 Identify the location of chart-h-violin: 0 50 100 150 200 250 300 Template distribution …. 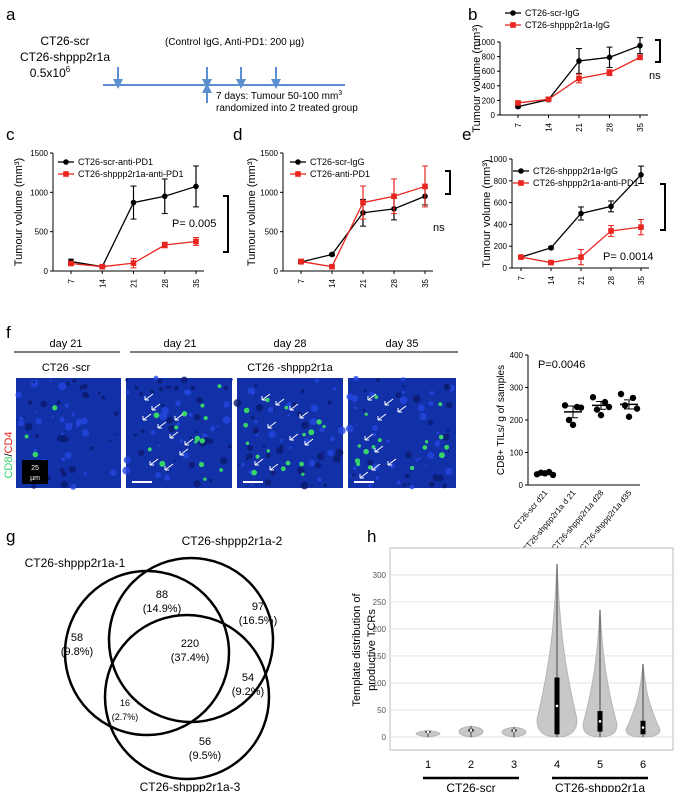
(512, 669).